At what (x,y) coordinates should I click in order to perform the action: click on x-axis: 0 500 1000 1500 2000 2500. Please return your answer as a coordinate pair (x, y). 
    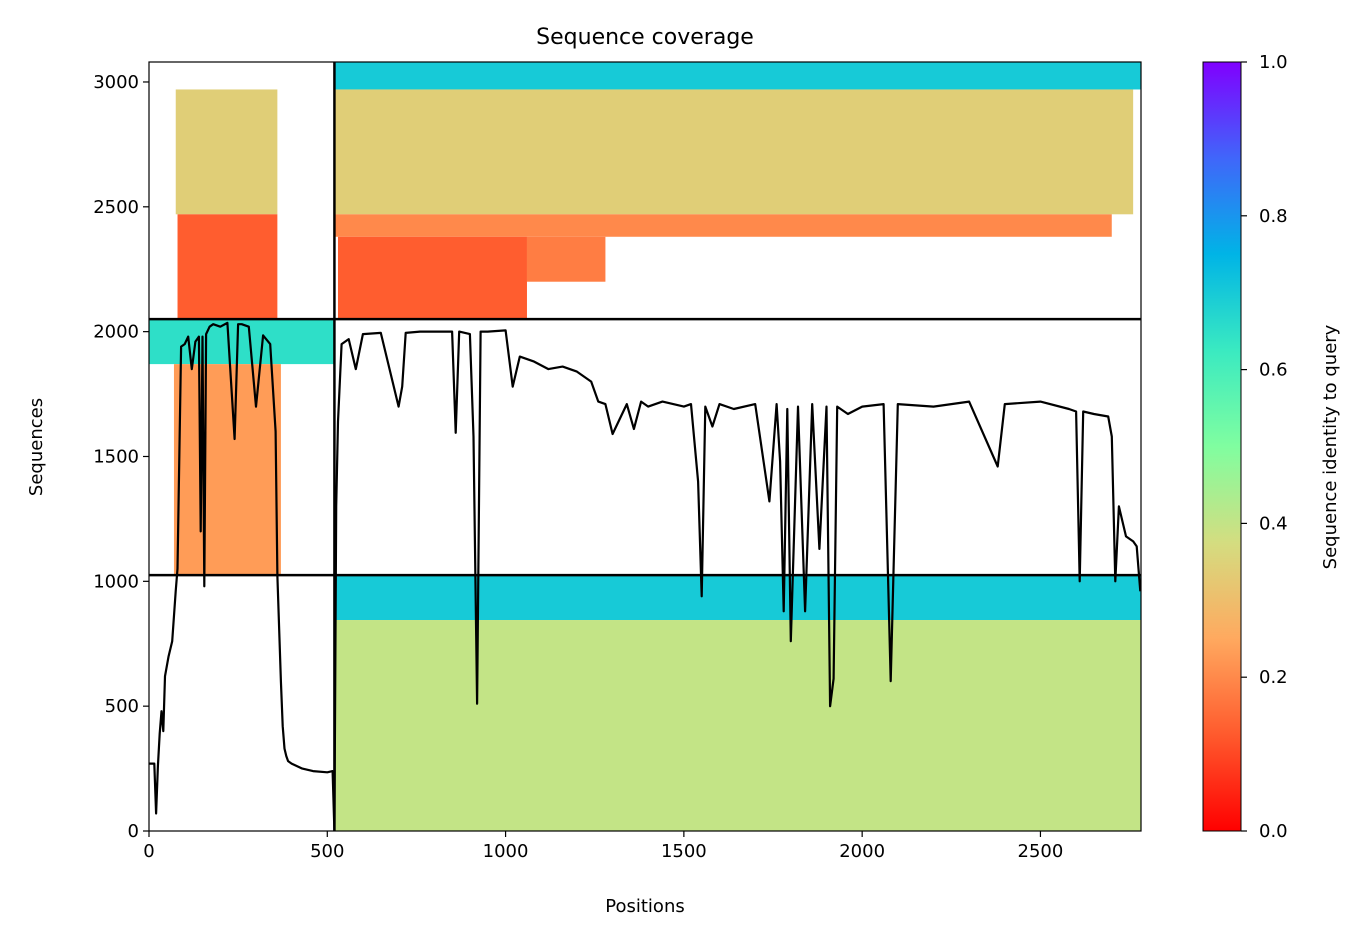
    Looking at the image, I should click on (603, 846).